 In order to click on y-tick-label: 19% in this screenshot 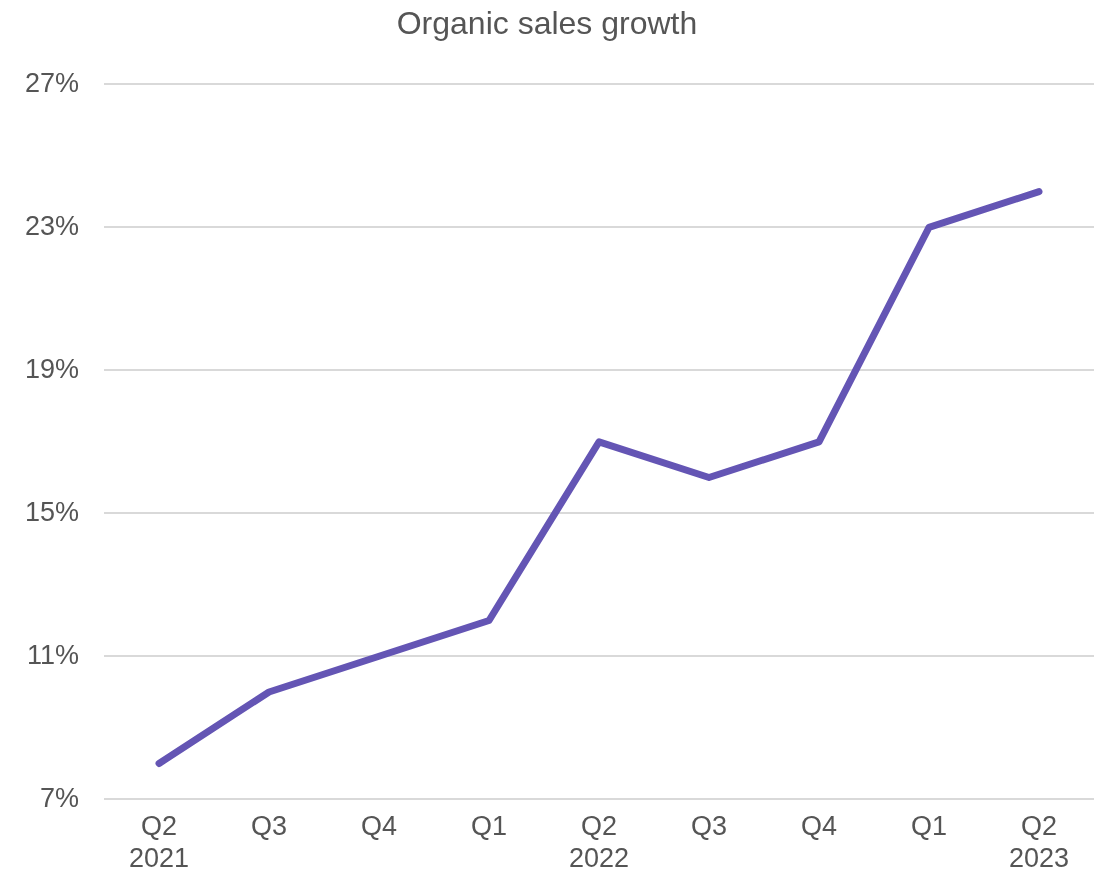, I will do `click(52, 368)`.